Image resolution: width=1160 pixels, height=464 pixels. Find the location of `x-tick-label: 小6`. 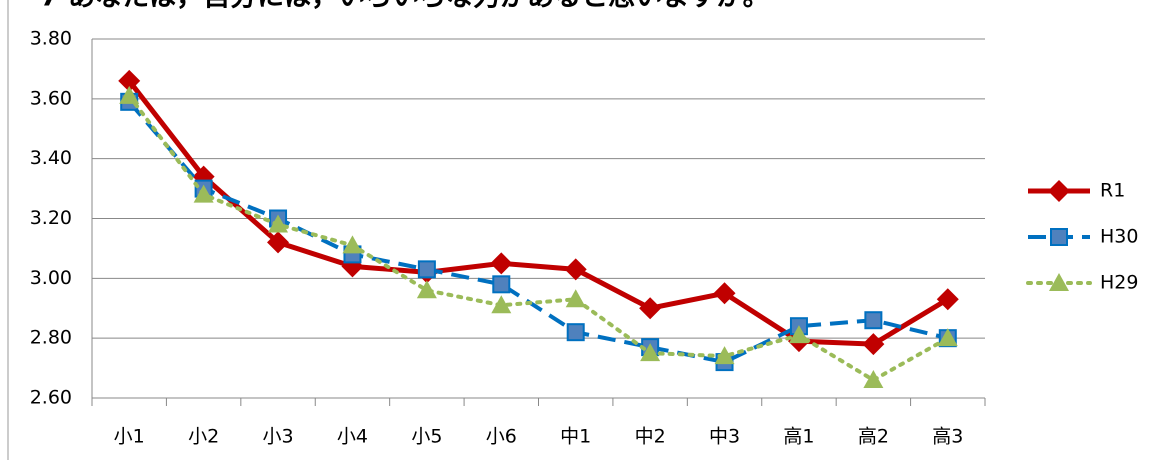

x-tick-label: 小6 is located at coordinates (501, 437).